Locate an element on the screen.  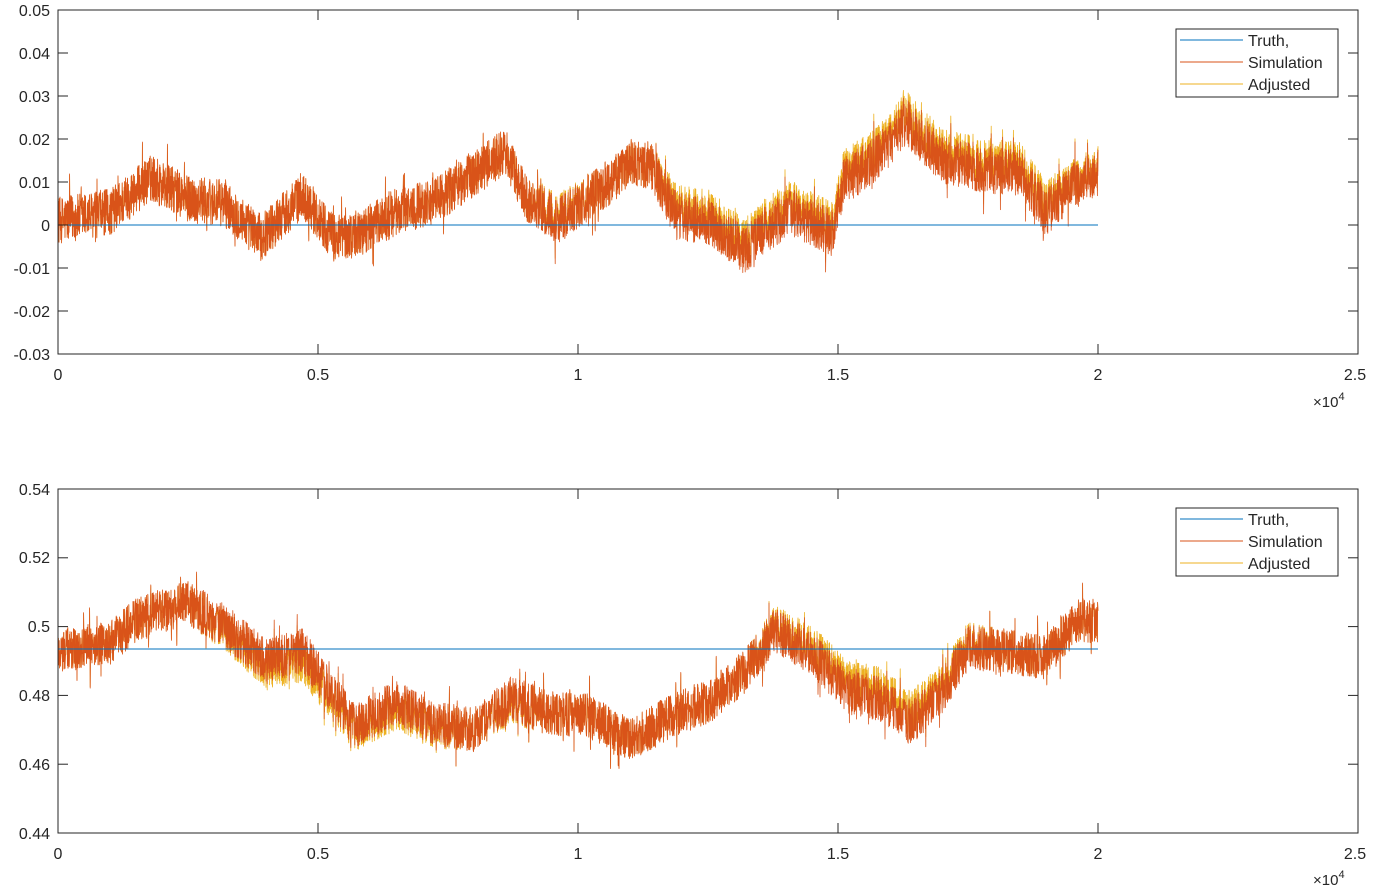
bottom-x-tick-label: 2 is located at coordinates (1098, 854).